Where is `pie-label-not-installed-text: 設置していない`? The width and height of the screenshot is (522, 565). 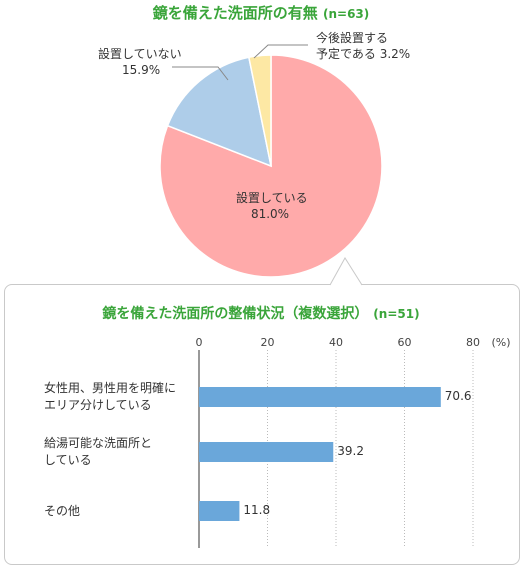
pie-label-not-installed-text: 設置していない is located at coordinates (140, 54).